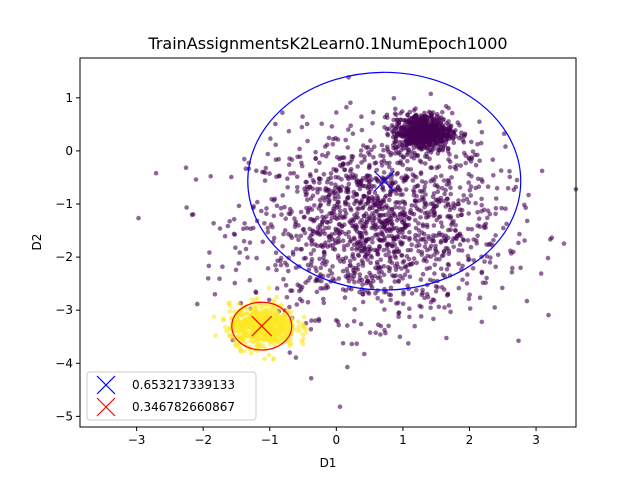  What do you see at coordinates (403, 440) in the screenshot?
I see `x-tick-label: 1` at bounding box center [403, 440].